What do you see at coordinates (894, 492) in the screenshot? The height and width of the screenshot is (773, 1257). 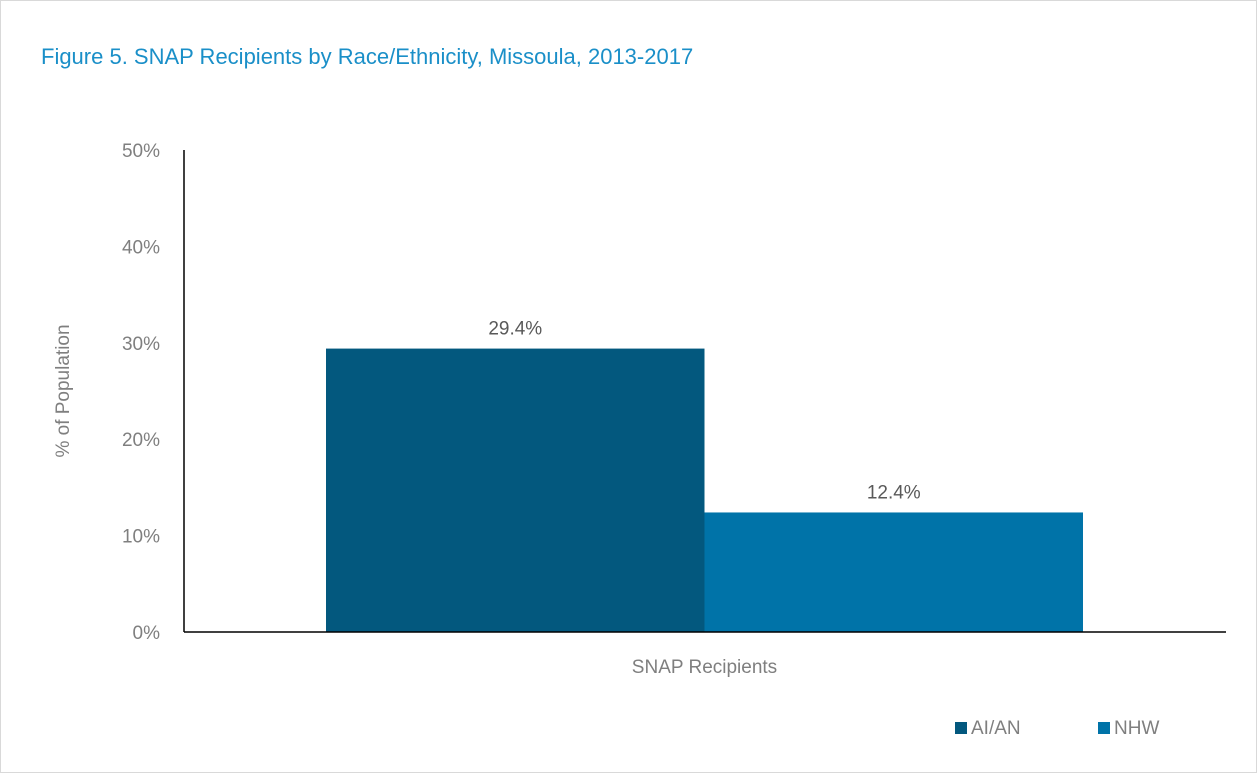 I see `data-label: 12.4%` at bounding box center [894, 492].